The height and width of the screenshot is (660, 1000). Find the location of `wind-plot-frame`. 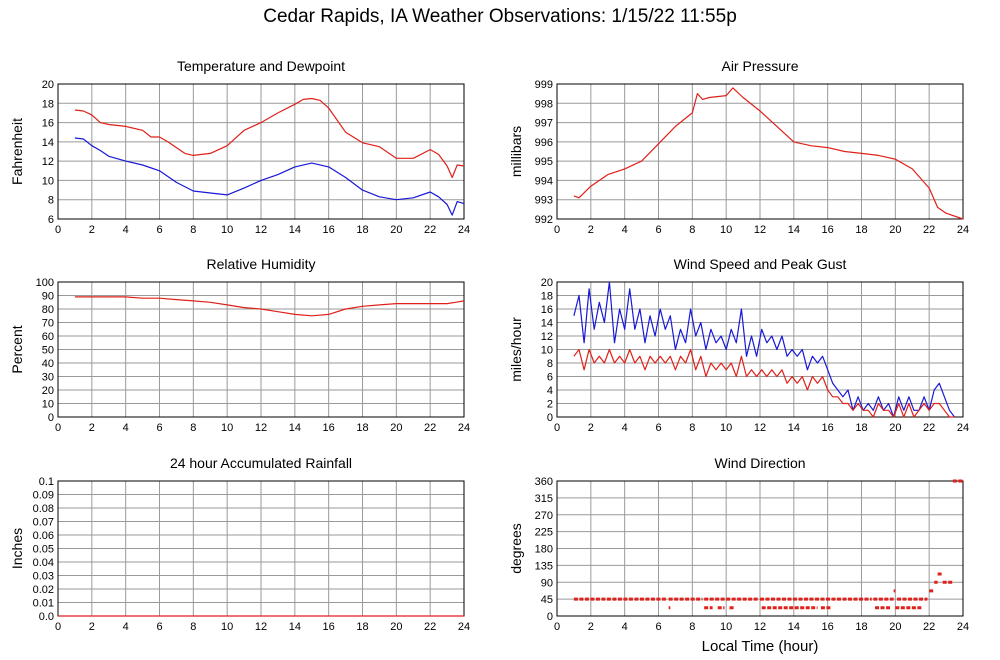

wind-plot-frame is located at coordinates (760, 349).